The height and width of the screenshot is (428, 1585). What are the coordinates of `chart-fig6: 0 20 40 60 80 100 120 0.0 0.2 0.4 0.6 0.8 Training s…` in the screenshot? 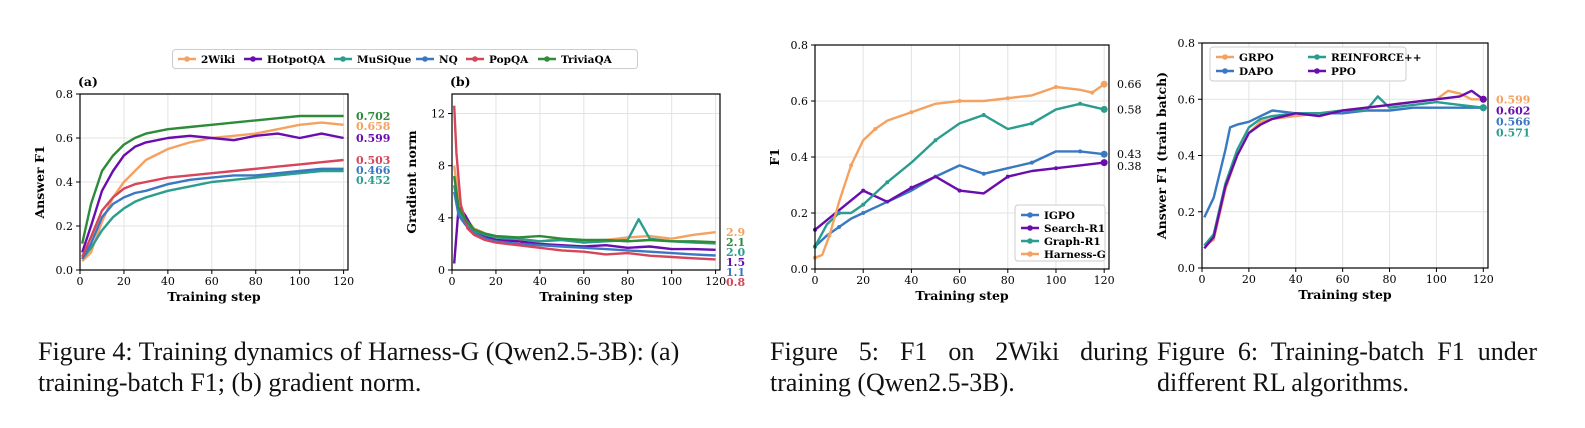 It's located at (1342, 169).